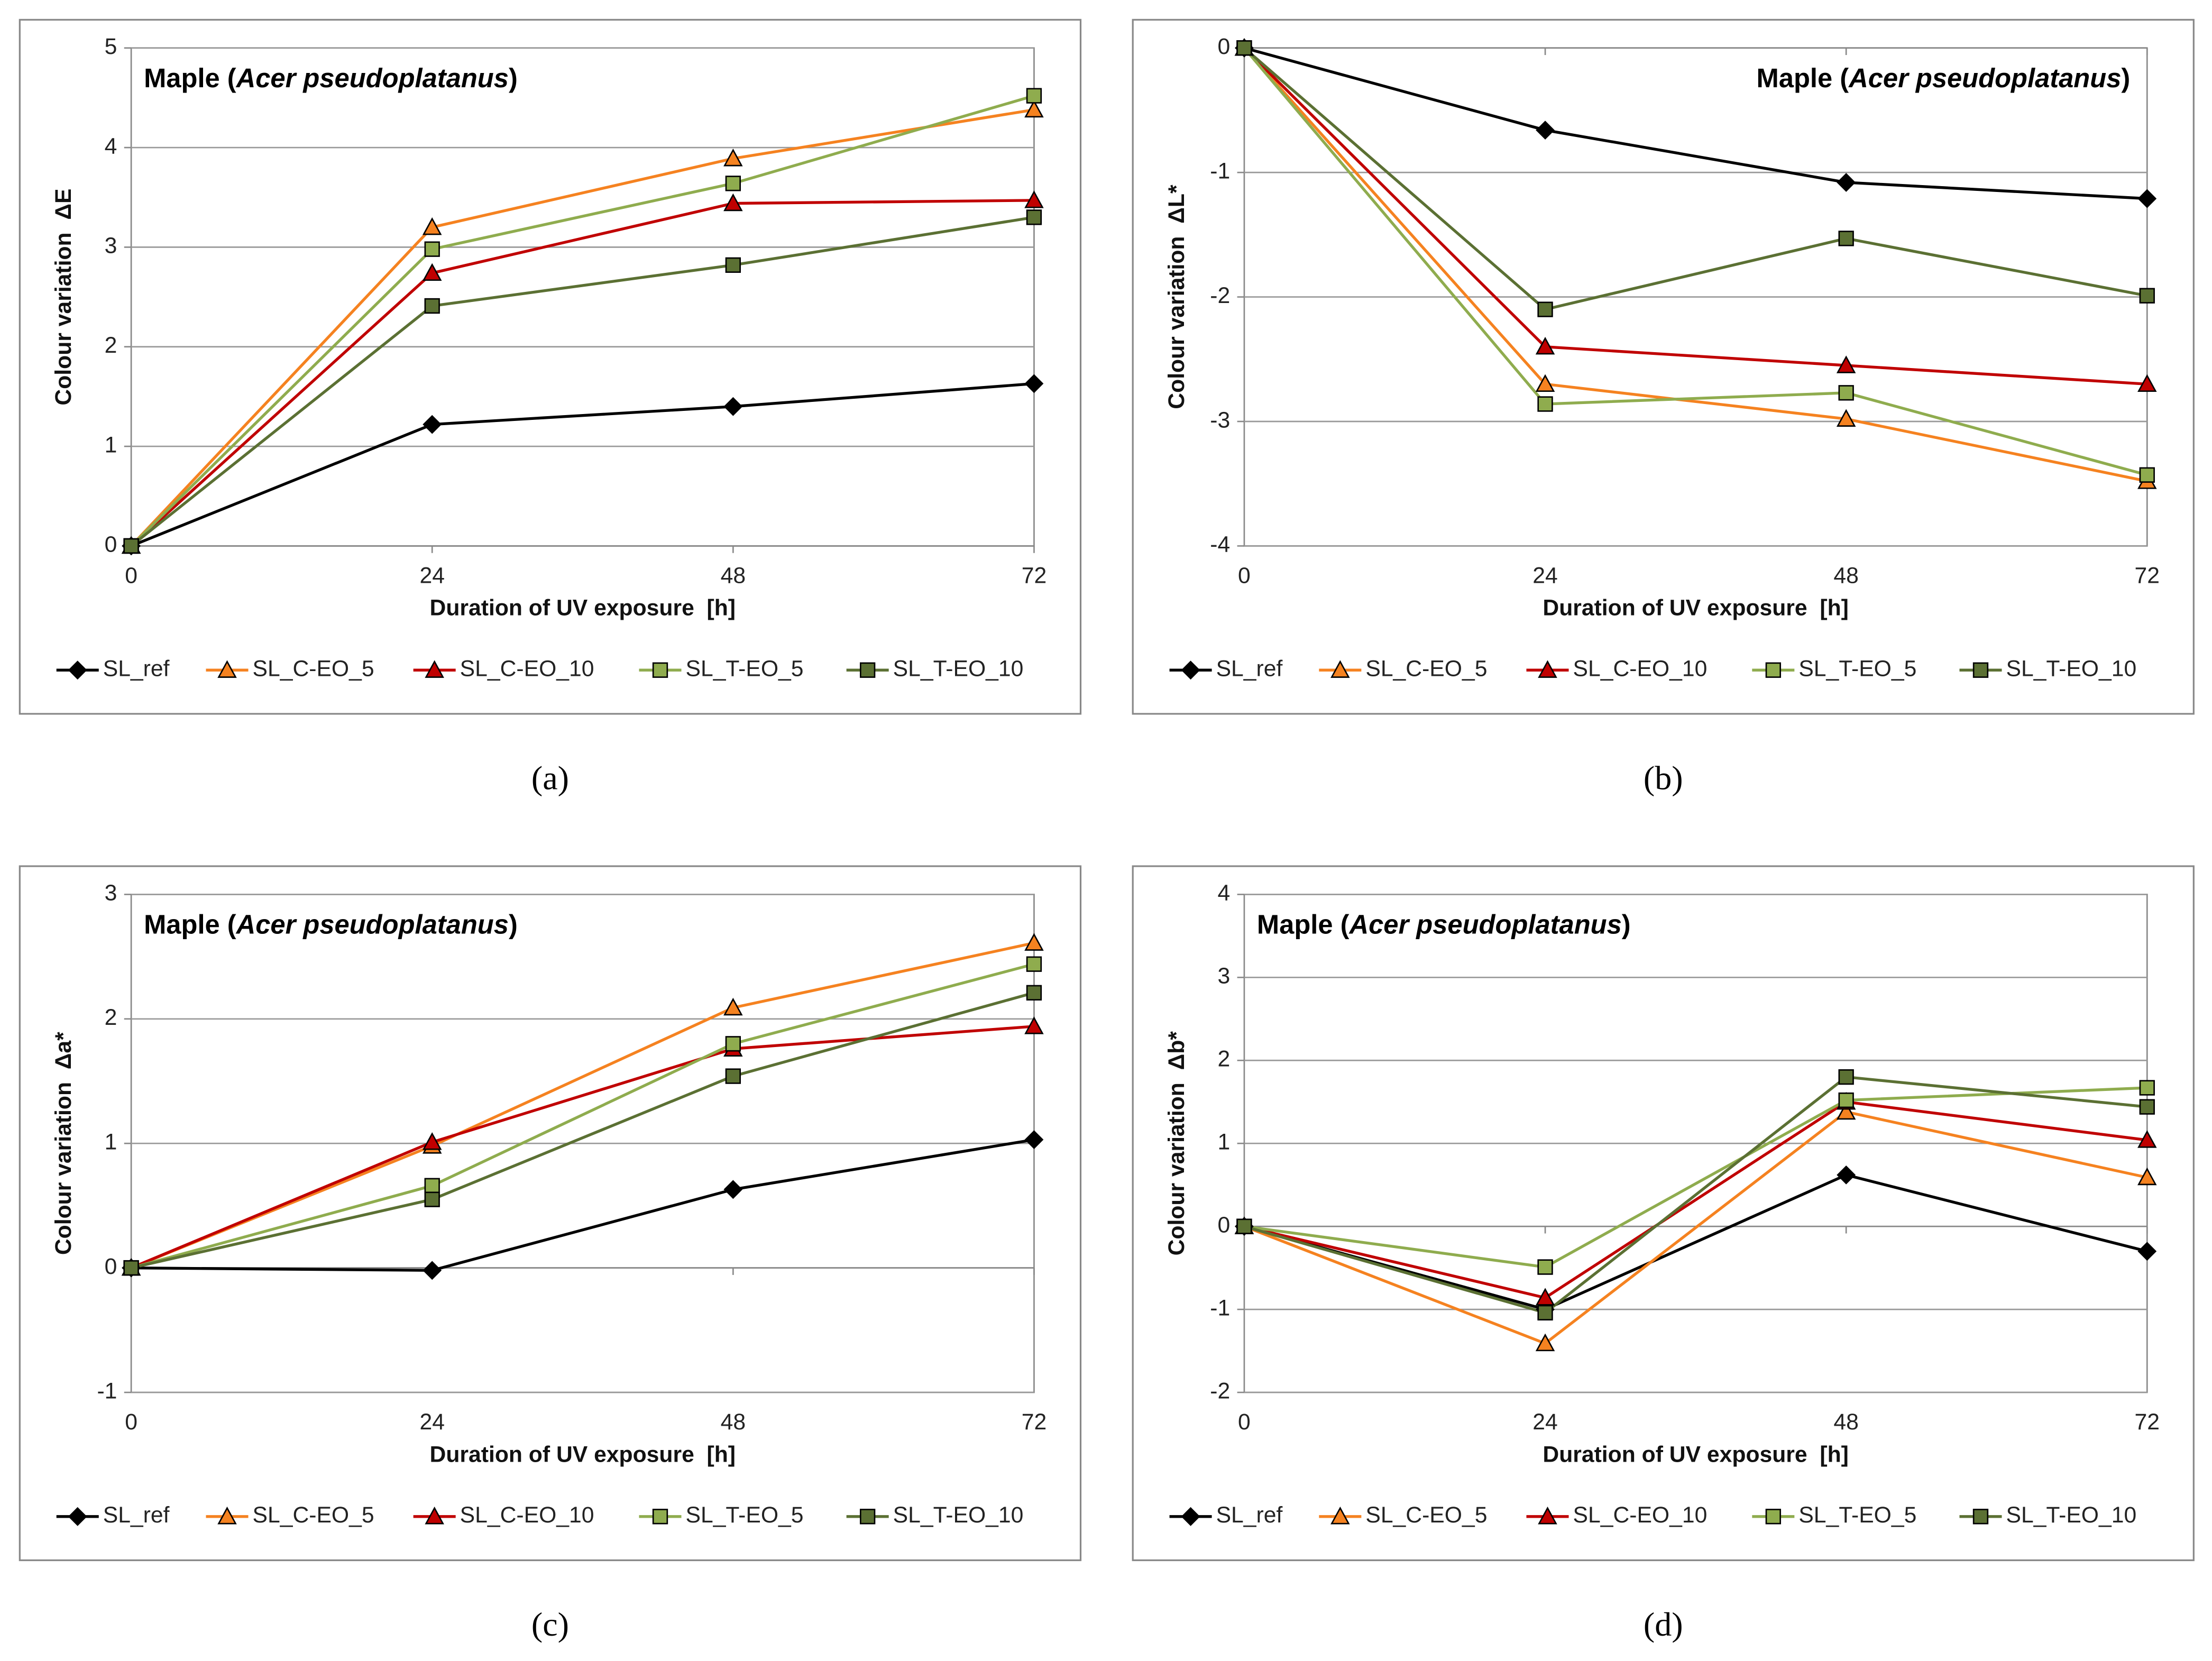  What do you see at coordinates (63, 1144) in the screenshot?
I see `y-axis-title: Colour variation Δa*` at bounding box center [63, 1144].